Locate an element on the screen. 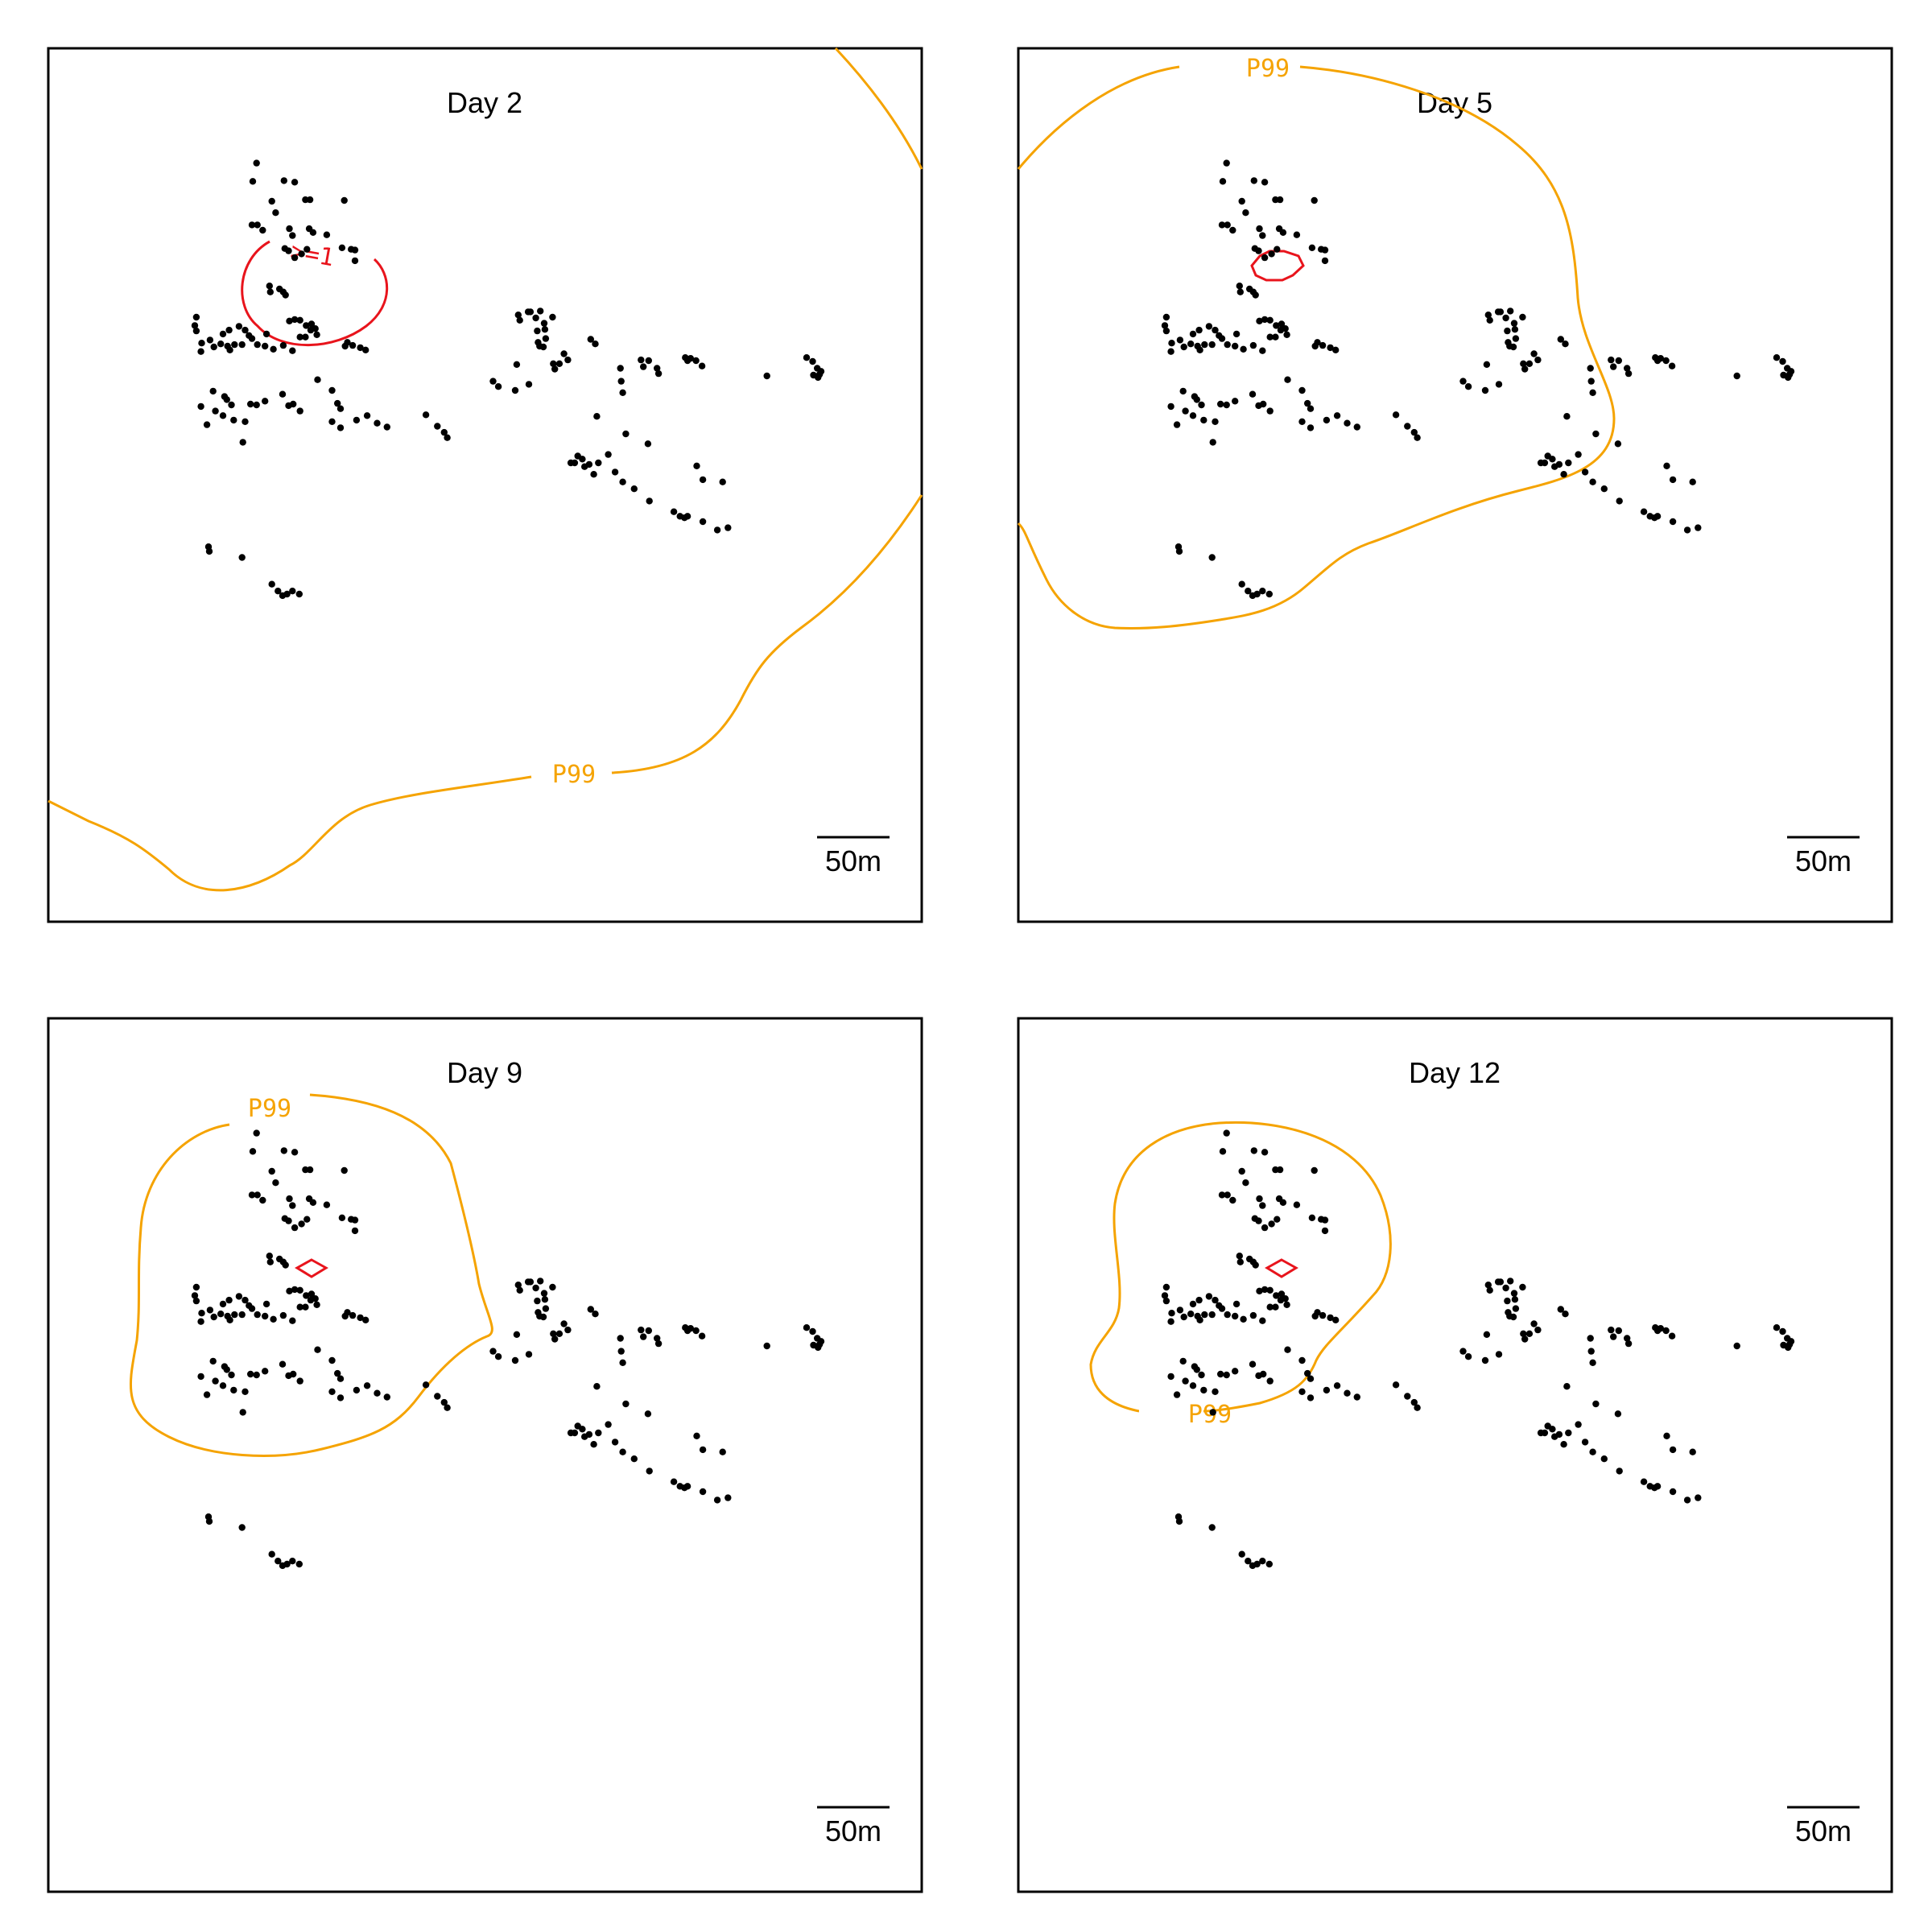 The width and height of the screenshot is (1932, 1932). p99-label: P99 is located at coordinates (1210, 1415).